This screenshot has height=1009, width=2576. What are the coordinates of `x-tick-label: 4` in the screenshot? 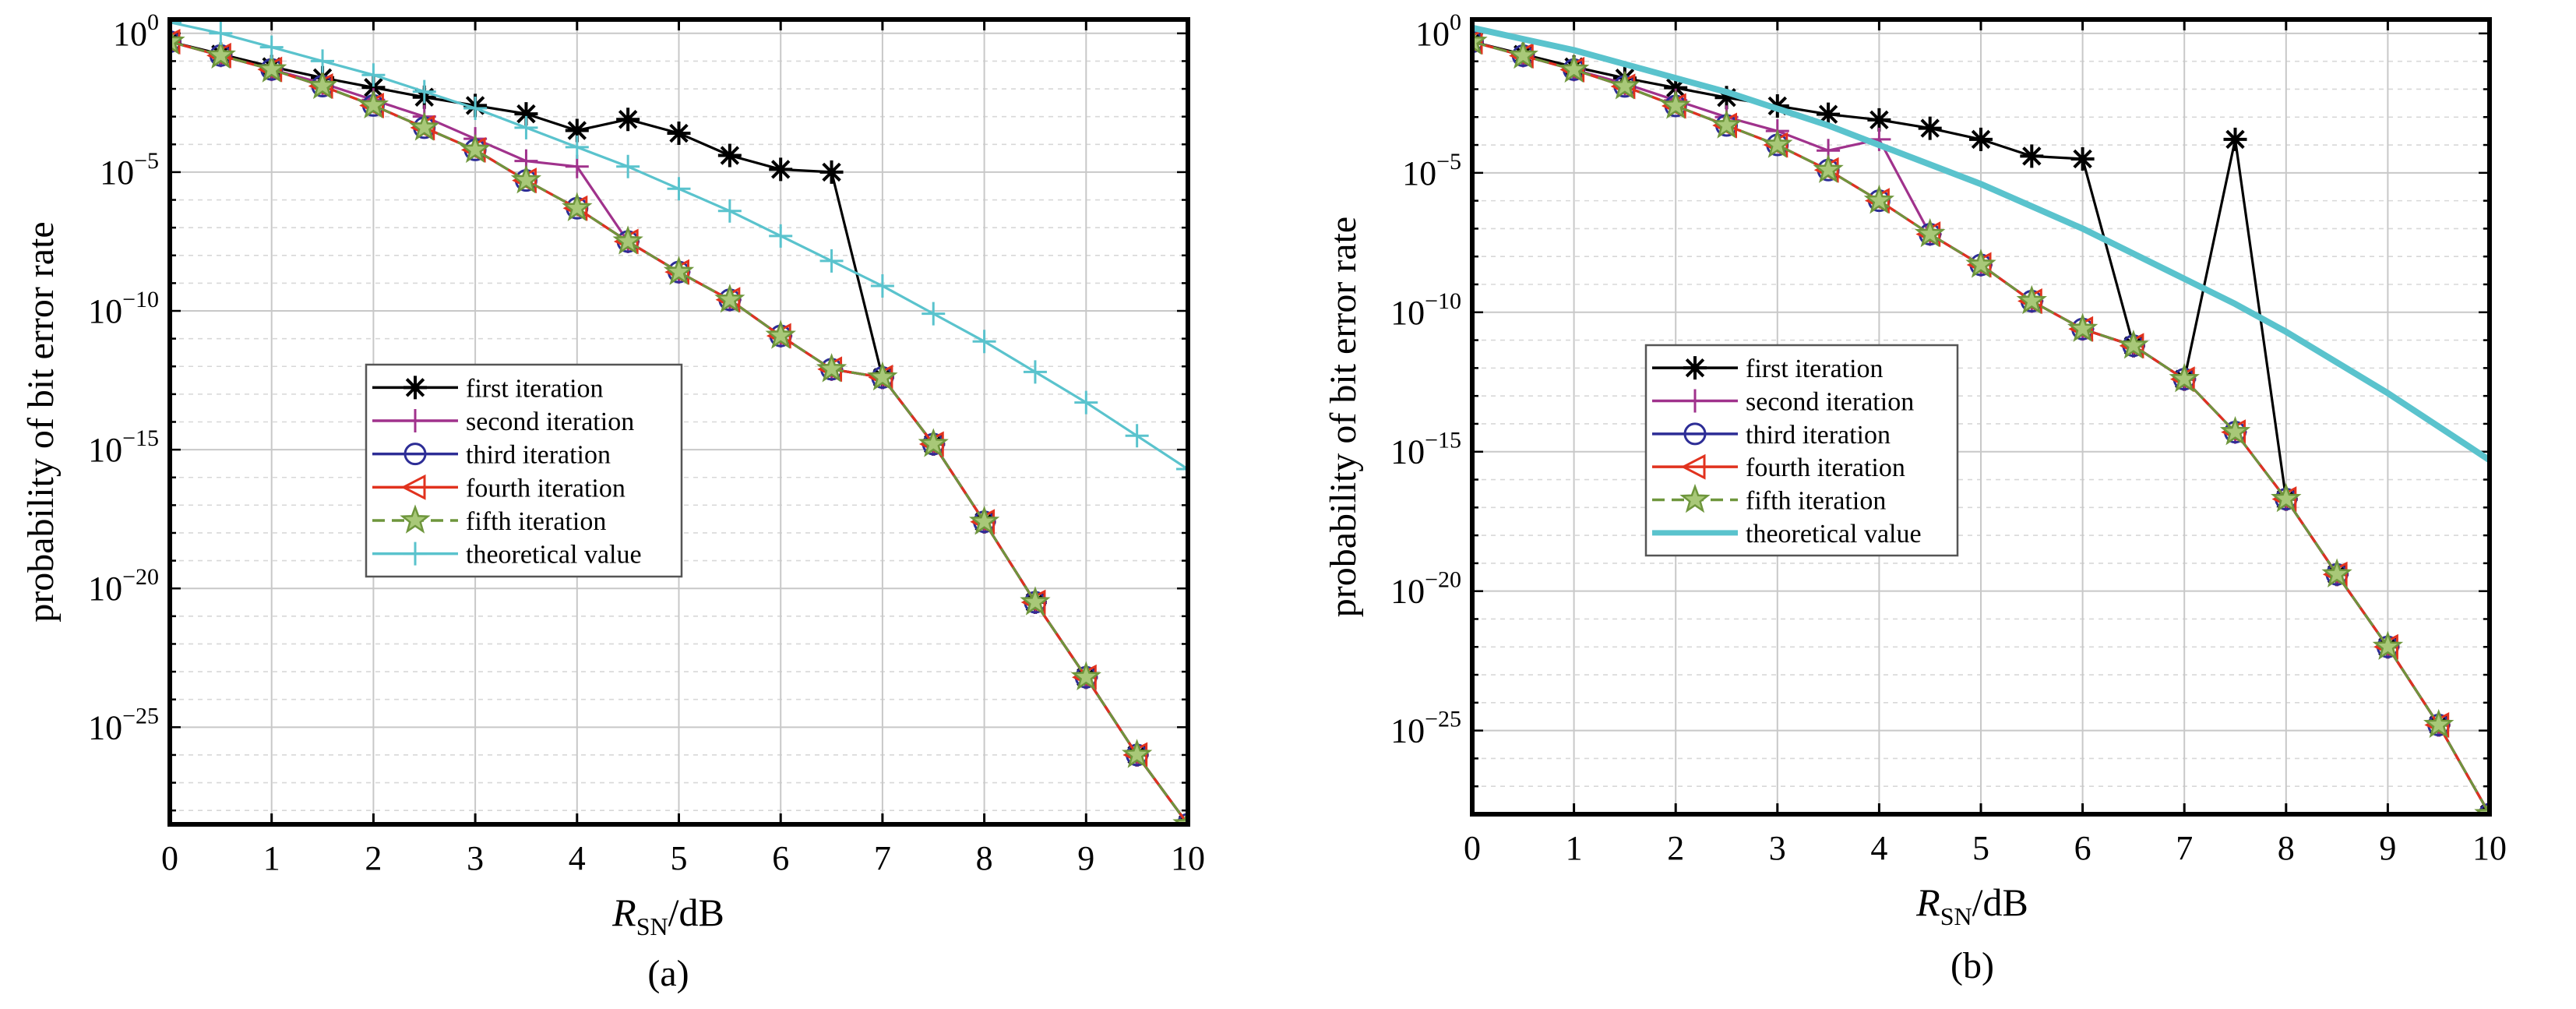 It's located at (577, 858).